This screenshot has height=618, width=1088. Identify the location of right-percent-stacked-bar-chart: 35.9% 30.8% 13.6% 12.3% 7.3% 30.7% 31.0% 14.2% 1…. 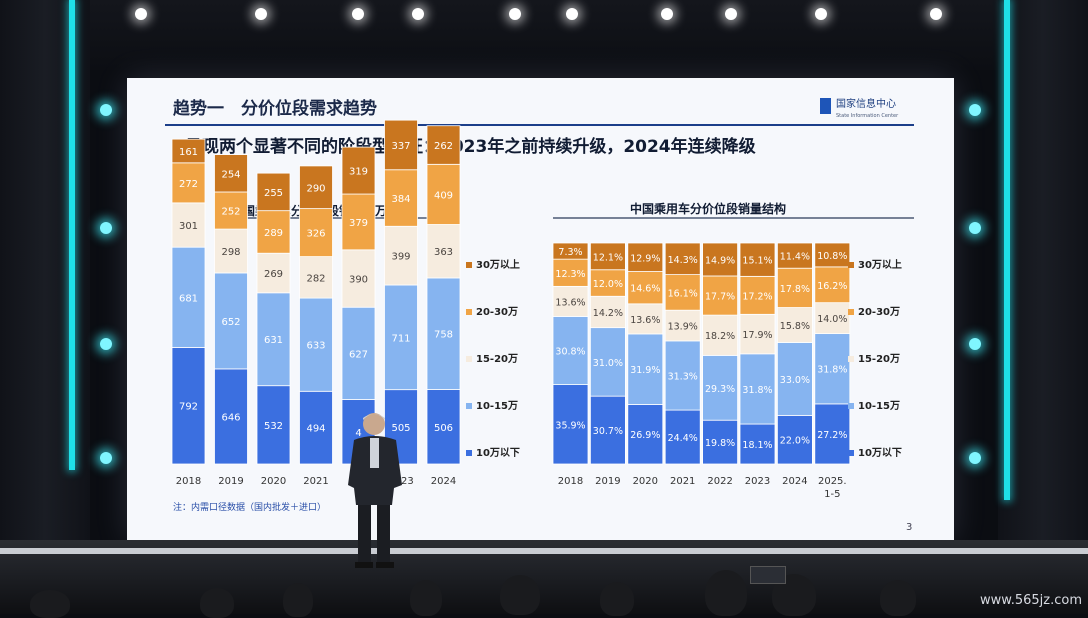
(727, 371).